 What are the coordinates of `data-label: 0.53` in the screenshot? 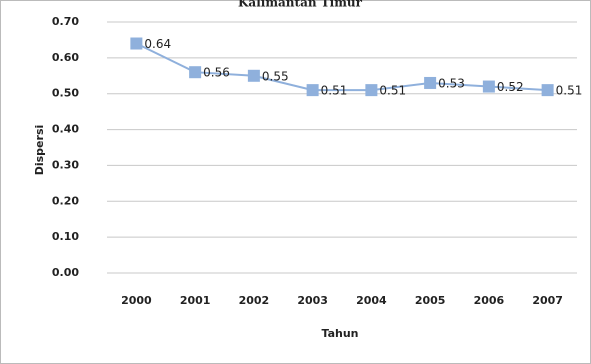 It's located at (451, 83).